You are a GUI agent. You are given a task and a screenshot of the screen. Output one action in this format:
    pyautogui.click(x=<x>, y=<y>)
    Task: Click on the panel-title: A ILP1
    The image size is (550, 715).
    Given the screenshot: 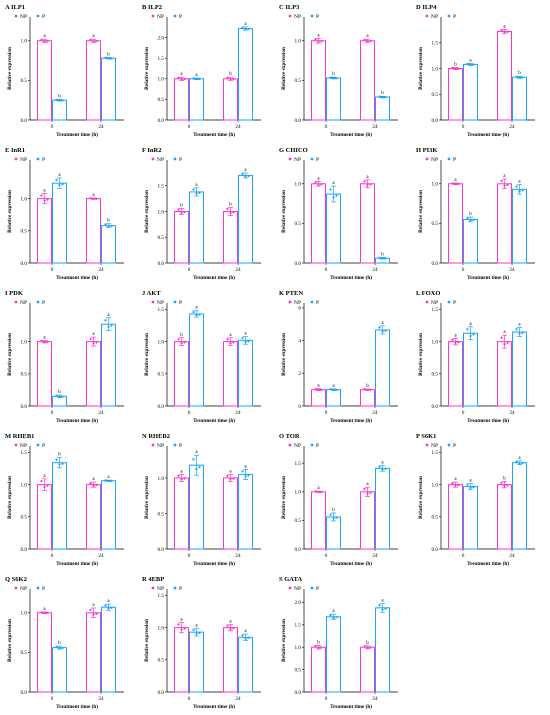 What is the action you would take?
    pyautogui.click(x=15, y=7)
    